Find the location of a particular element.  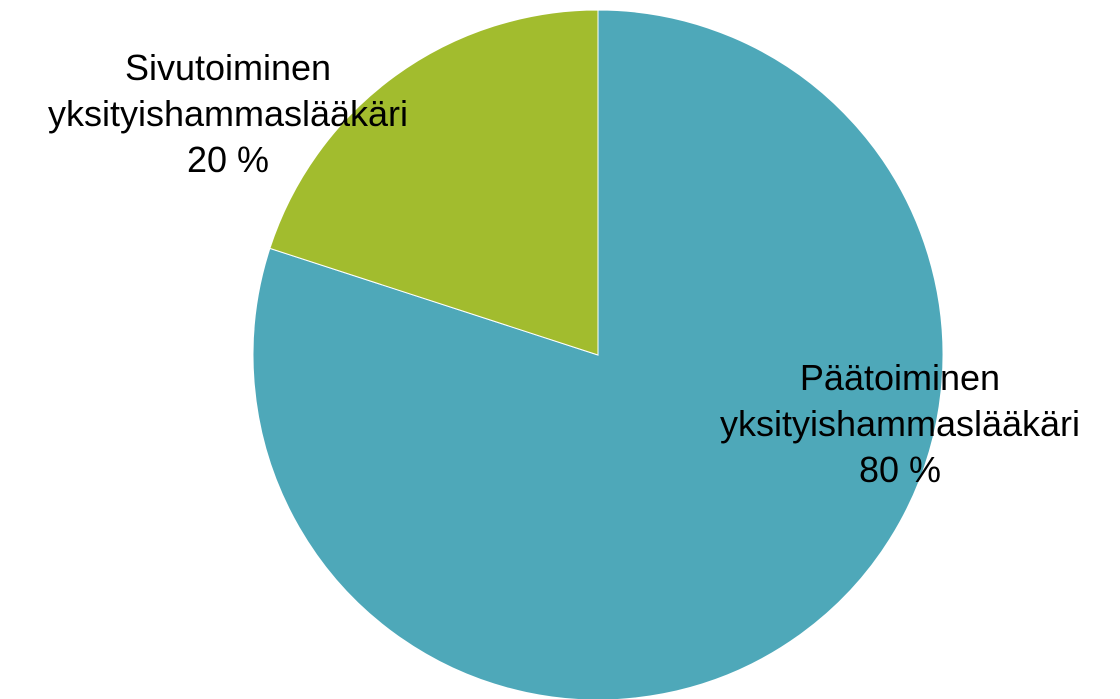

value-label: 20 % is located at coordinates (228, 159).